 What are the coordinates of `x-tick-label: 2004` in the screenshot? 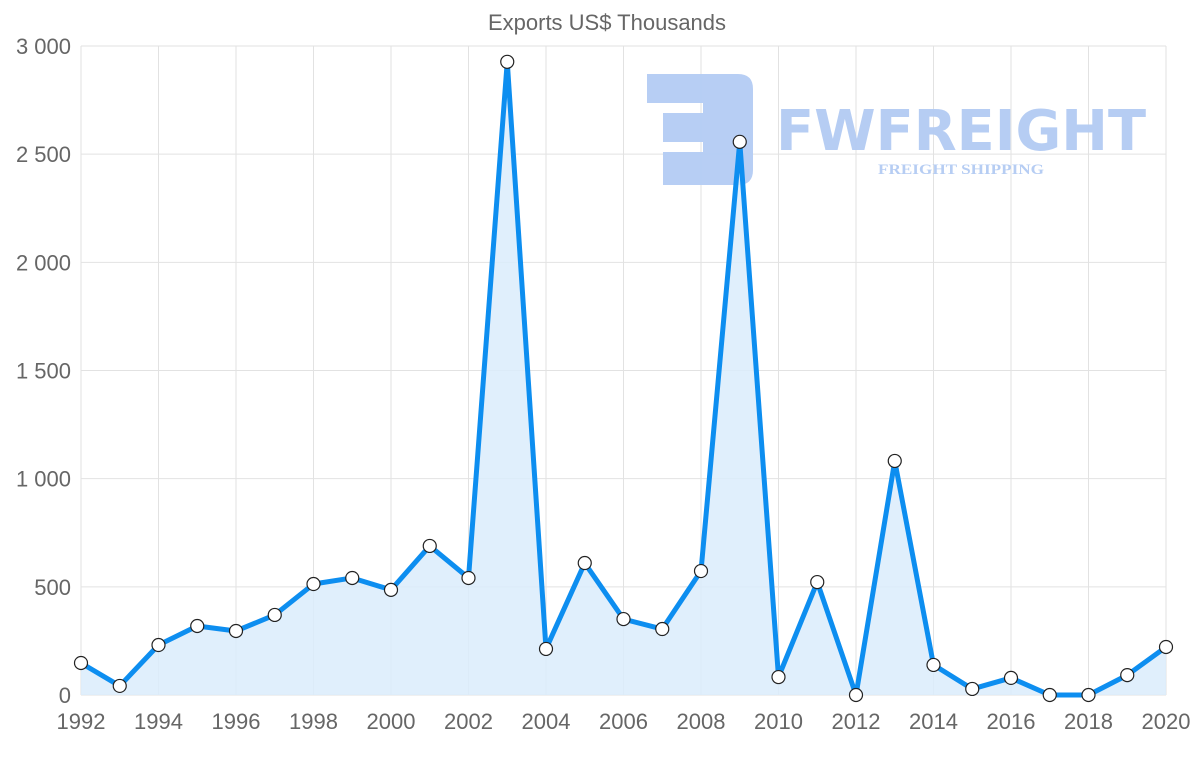 It's located at (546, 721).